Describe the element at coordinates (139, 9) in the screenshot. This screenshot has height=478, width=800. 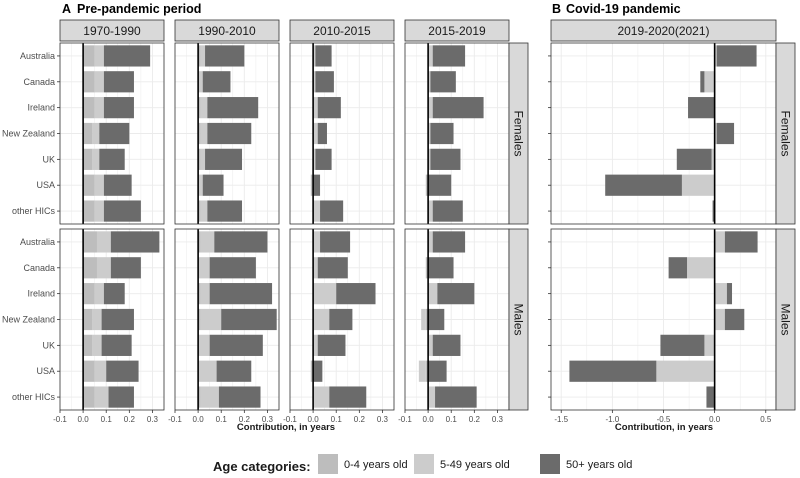
I see `panel-a-title-text: Pre-pandemic period` at that location.